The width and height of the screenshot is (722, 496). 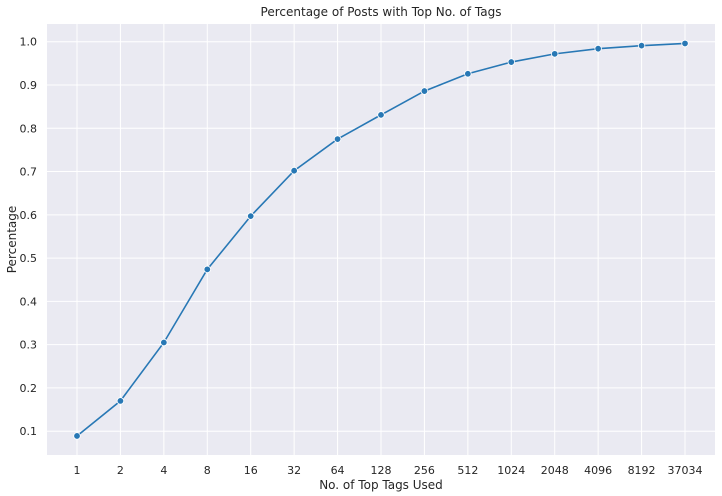 What do you see at coordinates (29, 85) in the screenshot?
I see `y-tick-label: 0.9` at bounding box center [29, 85].